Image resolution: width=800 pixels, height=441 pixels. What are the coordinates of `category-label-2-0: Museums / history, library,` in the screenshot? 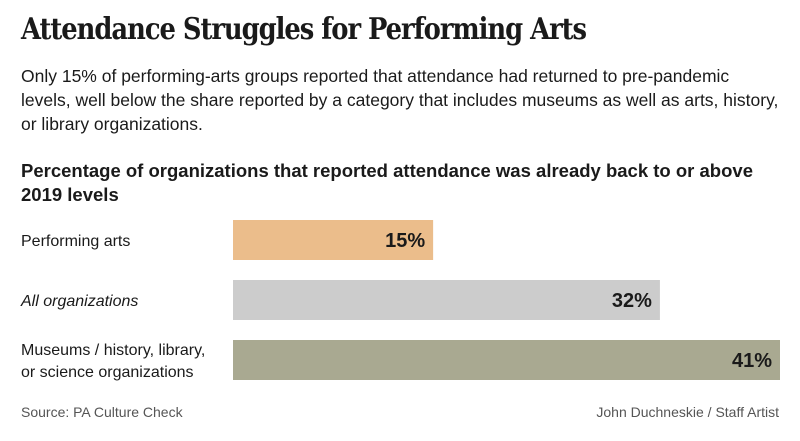 It's located at (113, 350).